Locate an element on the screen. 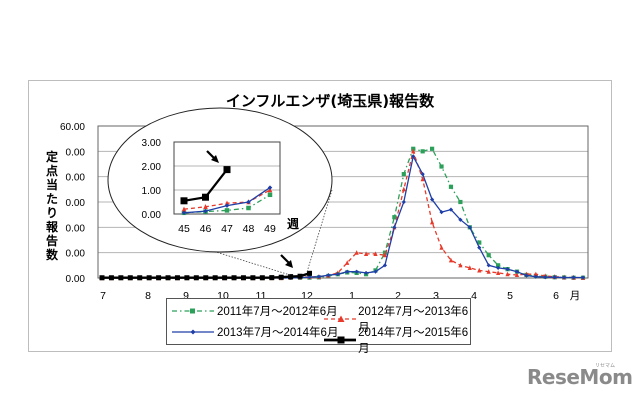  x-axis-ticks: 7 8 9 10 11 12 1 2 3 4 5 6 月 is located at coordinates (340, 296).